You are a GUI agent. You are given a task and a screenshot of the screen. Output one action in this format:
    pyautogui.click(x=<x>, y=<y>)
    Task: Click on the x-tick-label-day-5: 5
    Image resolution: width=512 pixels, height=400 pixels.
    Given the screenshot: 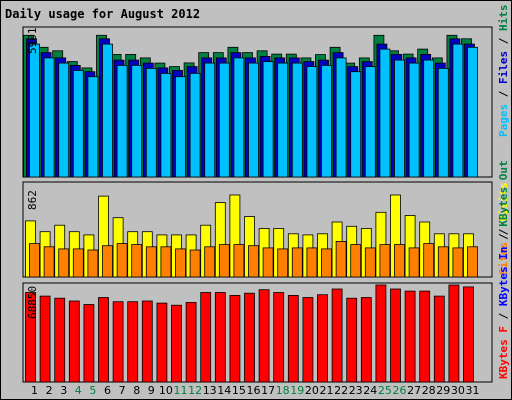 What is the action you would take?
    pyautogui.click(x=92, y=390)
    